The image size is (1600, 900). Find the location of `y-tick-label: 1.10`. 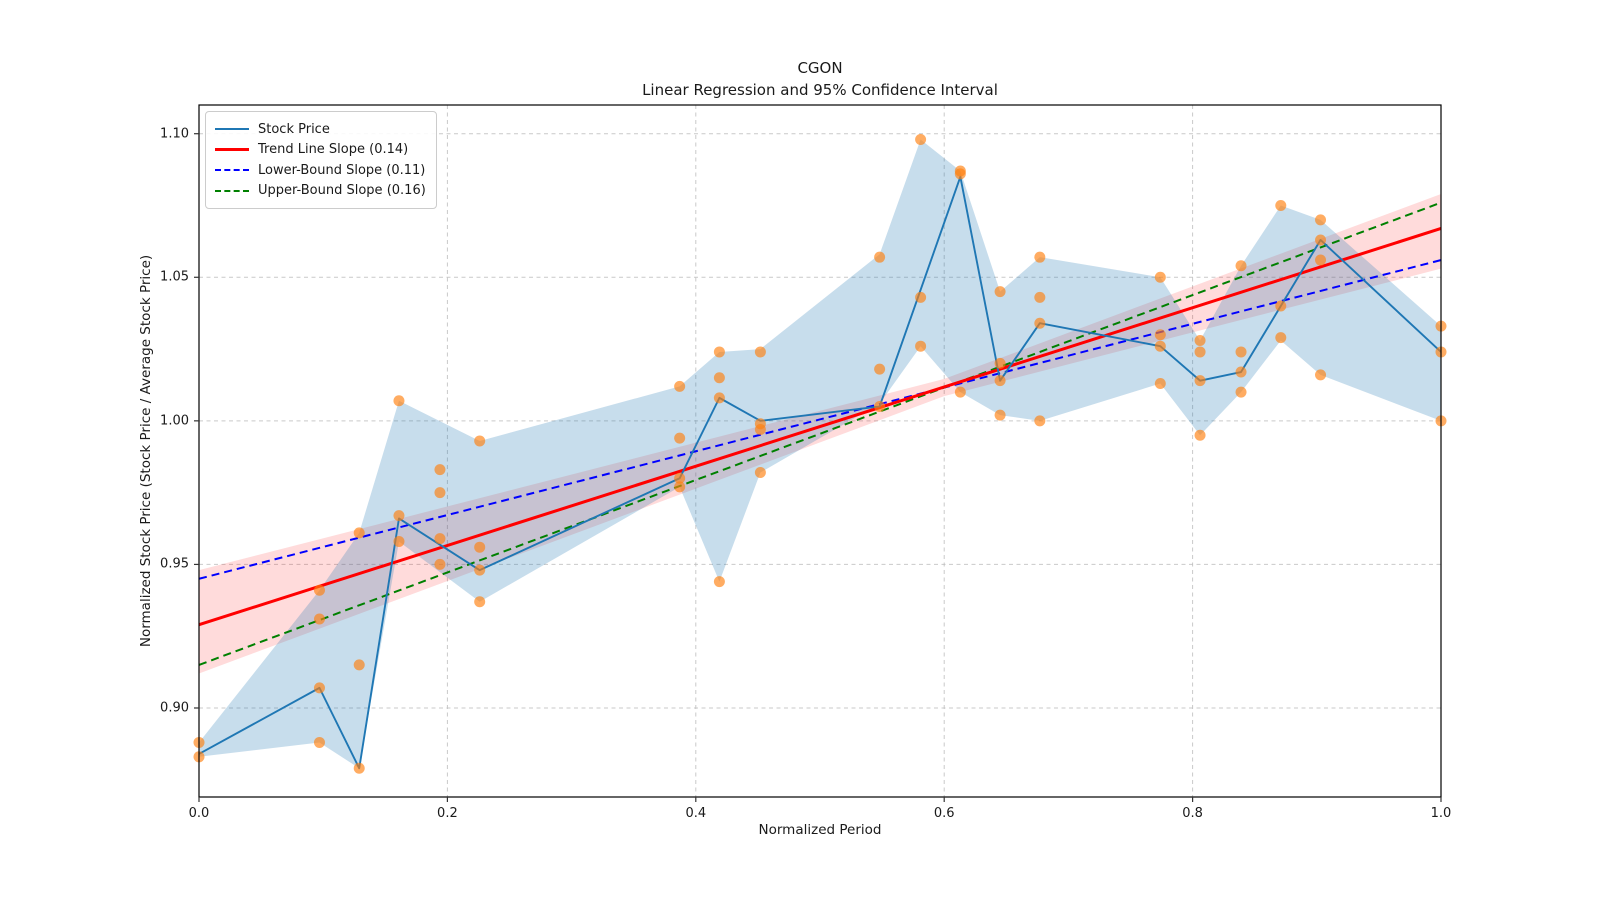

y-tick-label: 1.10 is located at coordinates (174, 134).